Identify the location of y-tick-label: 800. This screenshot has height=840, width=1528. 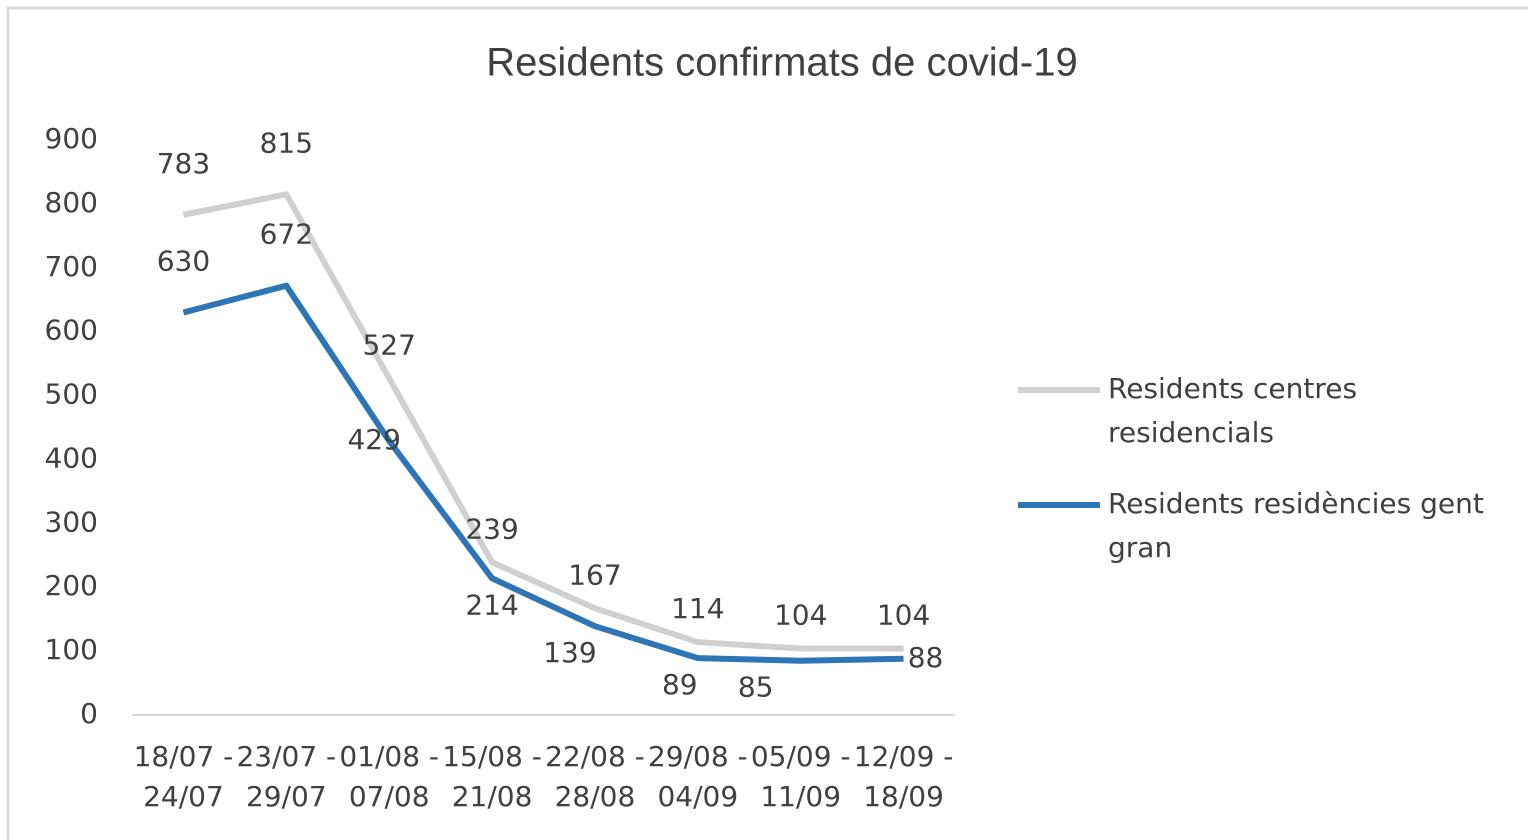
(71, 202).